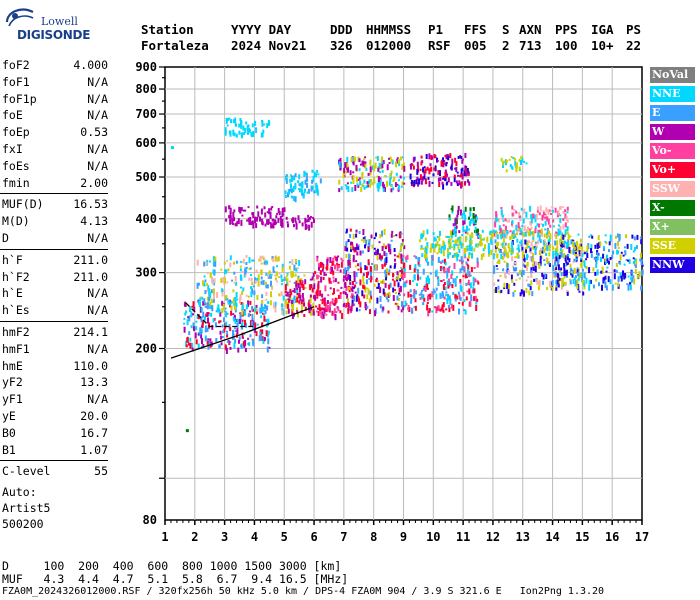  I want to click on header-label-p1: P1, so click(436, 29).